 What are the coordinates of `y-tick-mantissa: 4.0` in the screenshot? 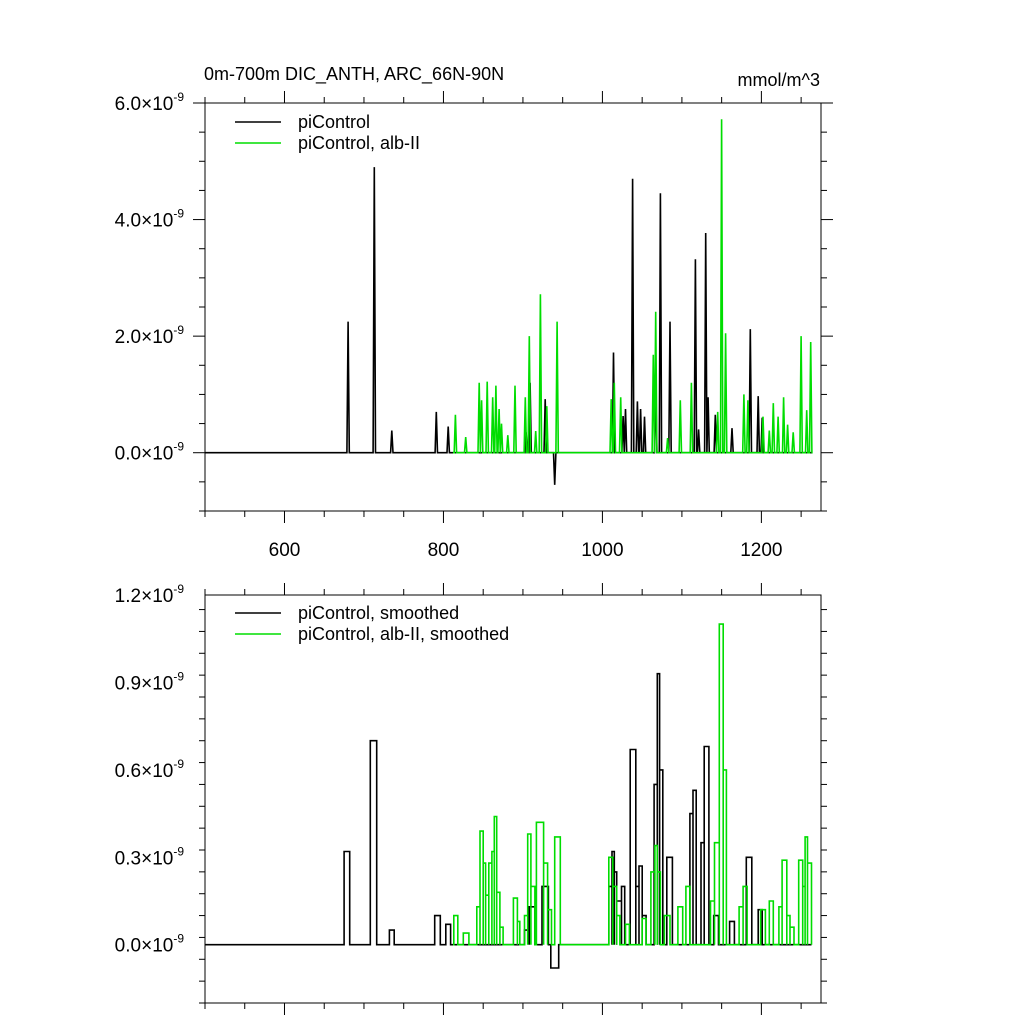 It's located at (128, 221).